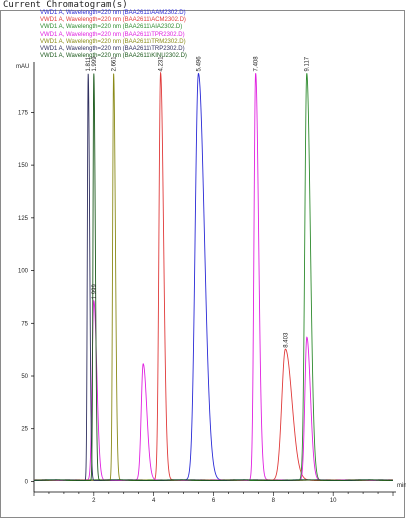 Image resolution: width=406 pixels, height=519 pixels. I want to click on y-tick-label: 125, so click(23, 219).